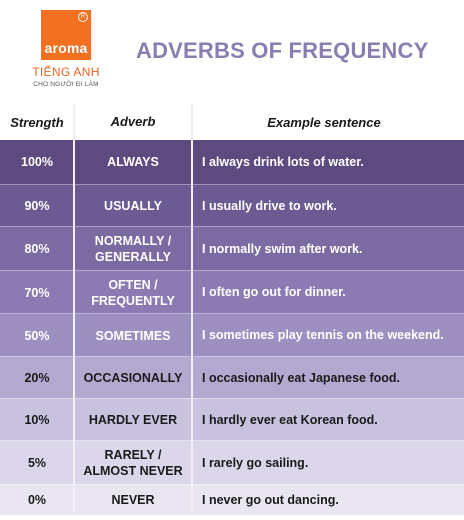 The image size is (464, 520). I want to click on adverb-line: SOMETIMES, so click(133, 335).